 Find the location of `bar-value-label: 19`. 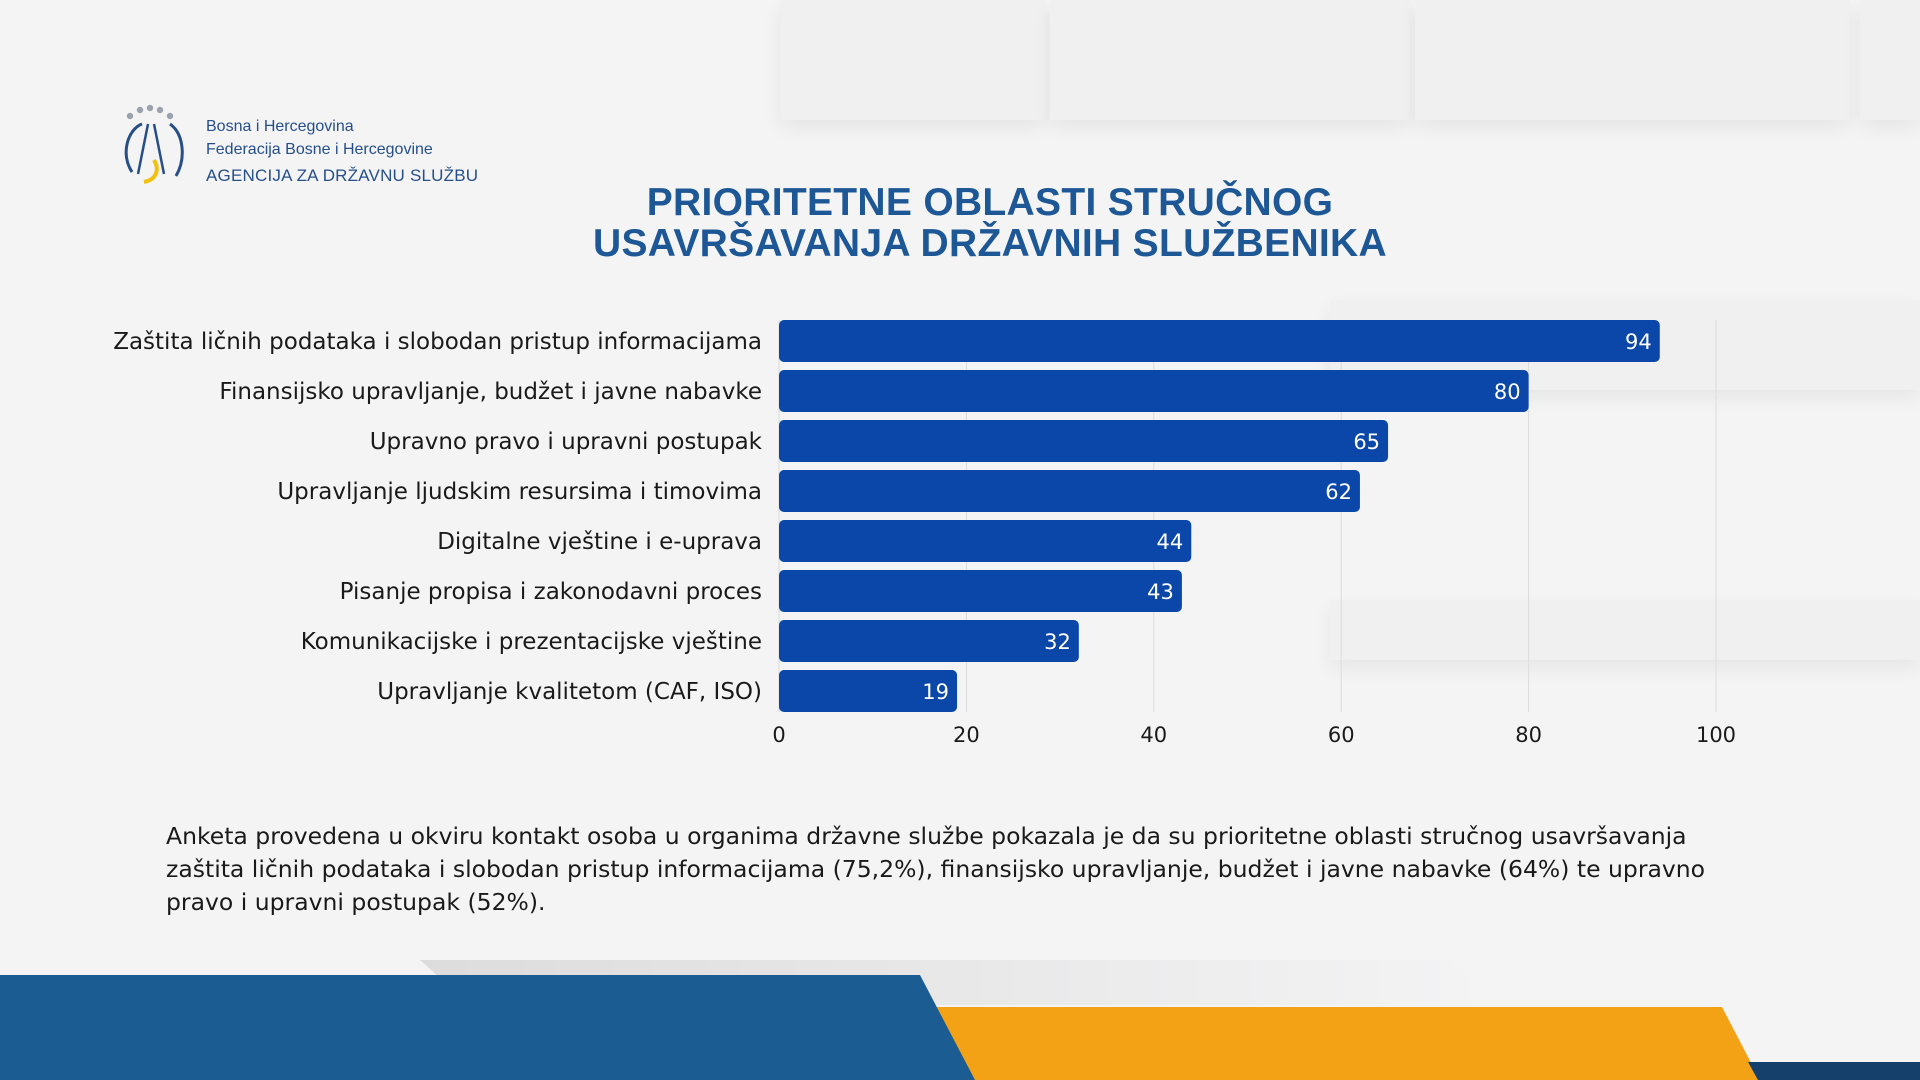

bar-value-label: 19 is located at coordinates (935, 692).